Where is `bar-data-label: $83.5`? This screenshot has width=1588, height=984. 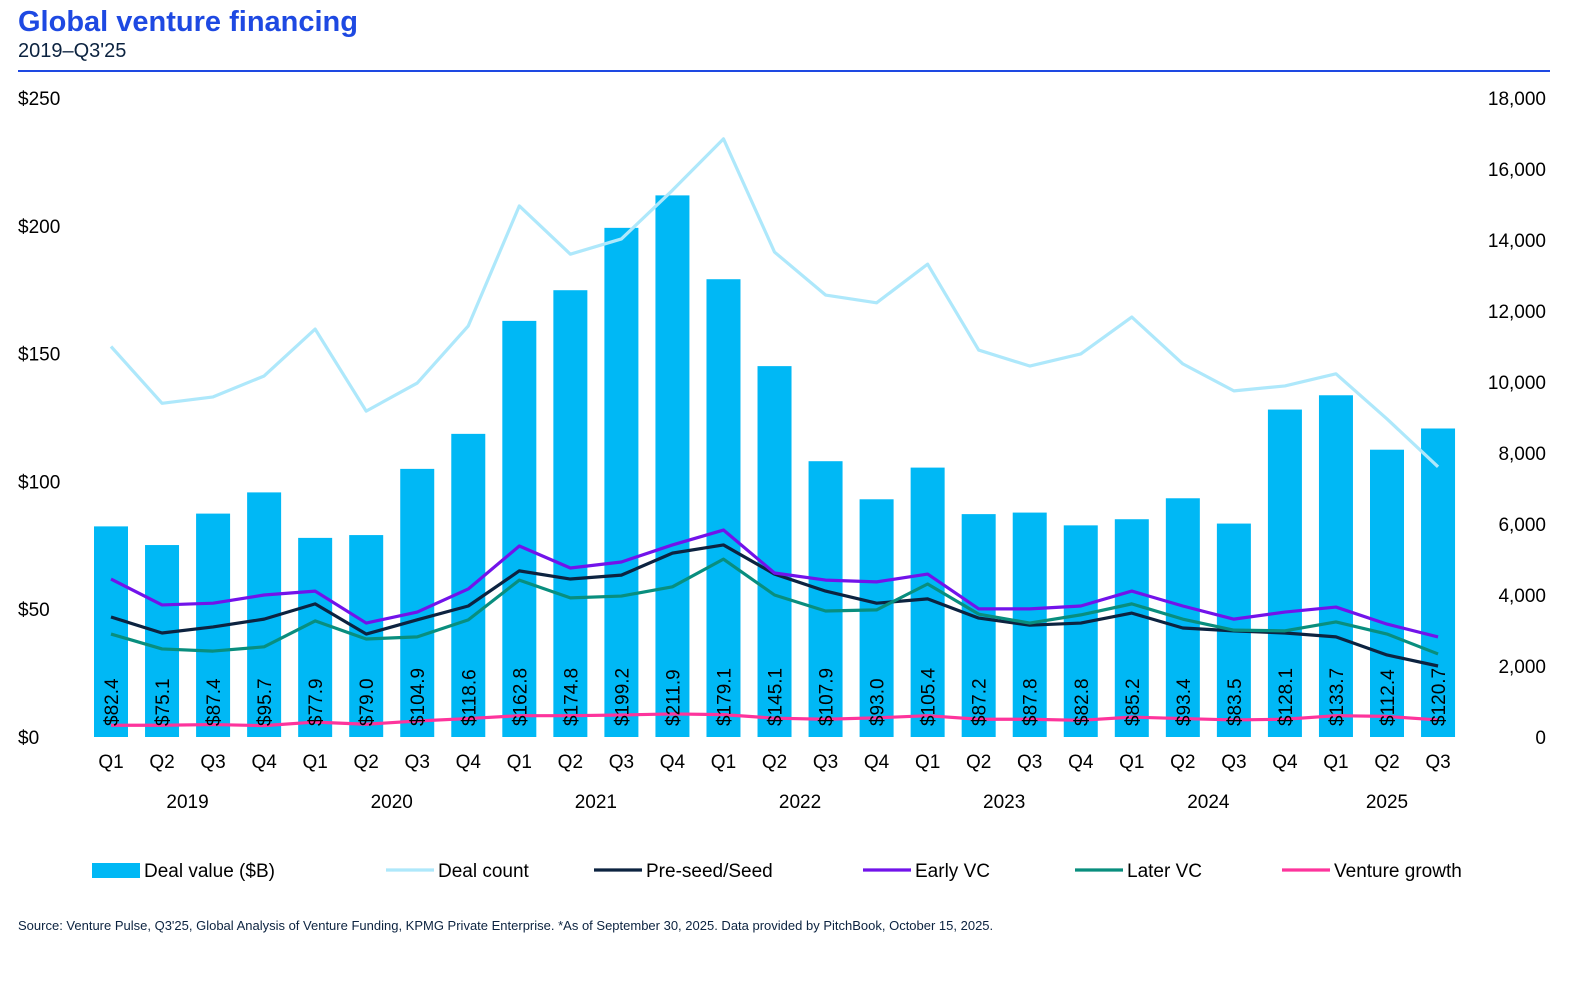 bar-data-label: $83.5 is located at coordinates (1235, 702).